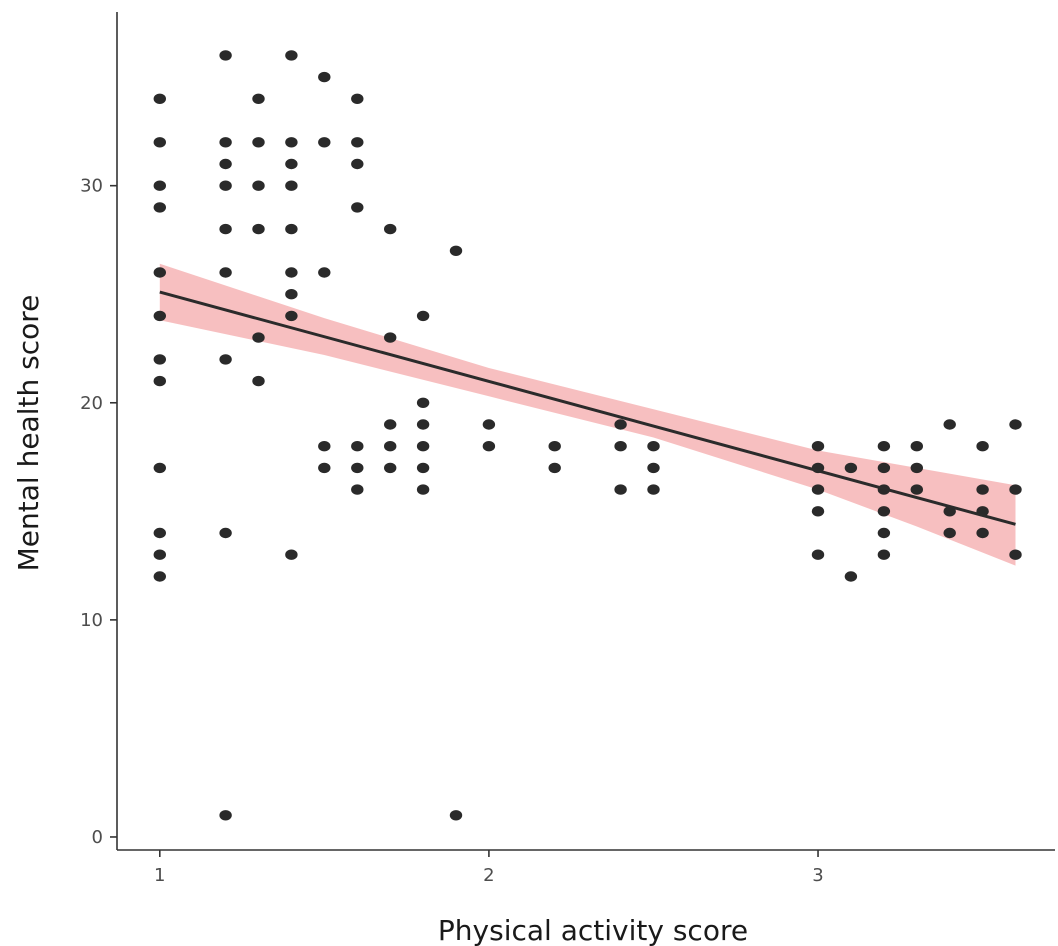 This screenshot has width=1058, height=946. I want to click on x-tick-label: 1, so click(159, 875).